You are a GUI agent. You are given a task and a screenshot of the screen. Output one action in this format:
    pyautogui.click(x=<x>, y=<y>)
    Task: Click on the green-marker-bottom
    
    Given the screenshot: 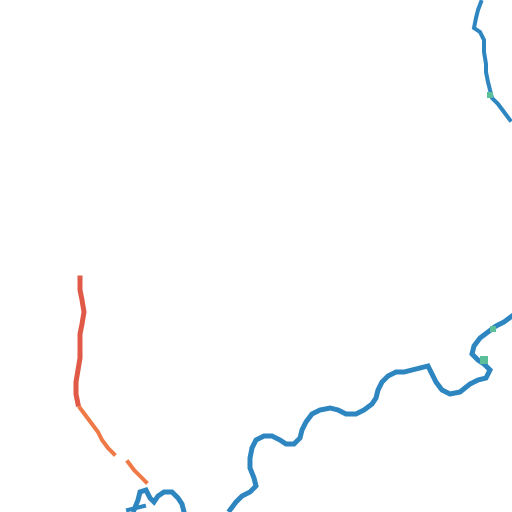 What is the action you would take?
    pyautogui.click(x=484, y=360)
    